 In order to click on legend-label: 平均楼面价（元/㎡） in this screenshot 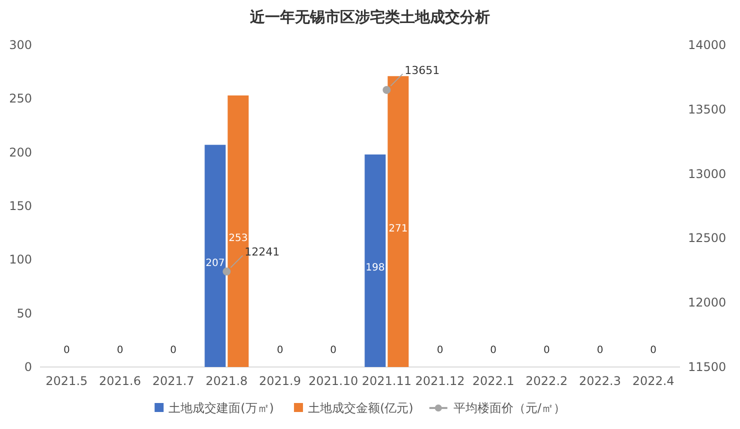, I will do `click(509, 408)`.